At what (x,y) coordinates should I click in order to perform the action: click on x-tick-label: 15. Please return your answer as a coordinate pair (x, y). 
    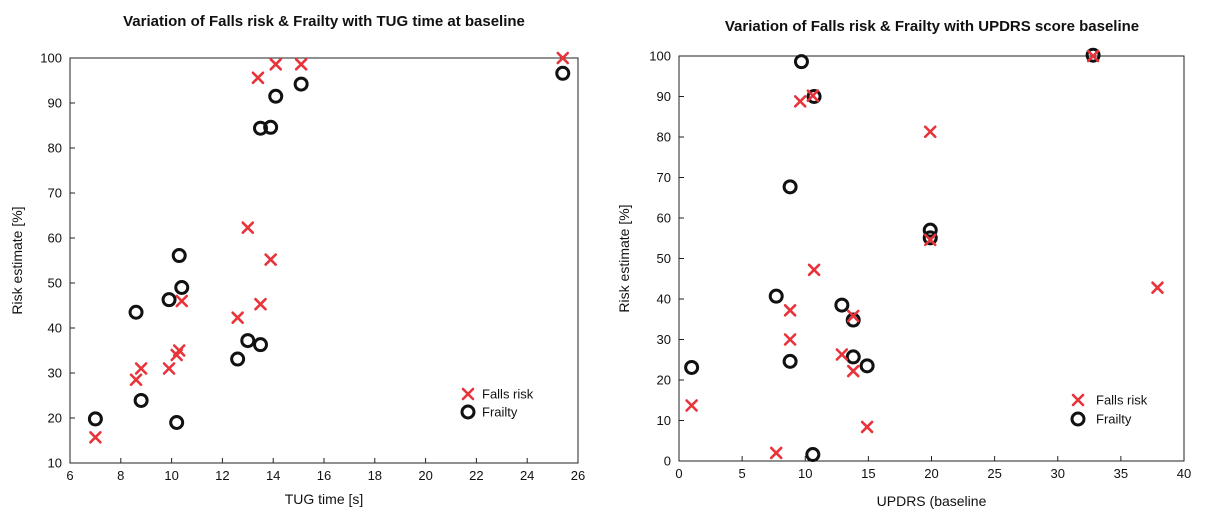
    Looking at the image, I should click on (868, 473).